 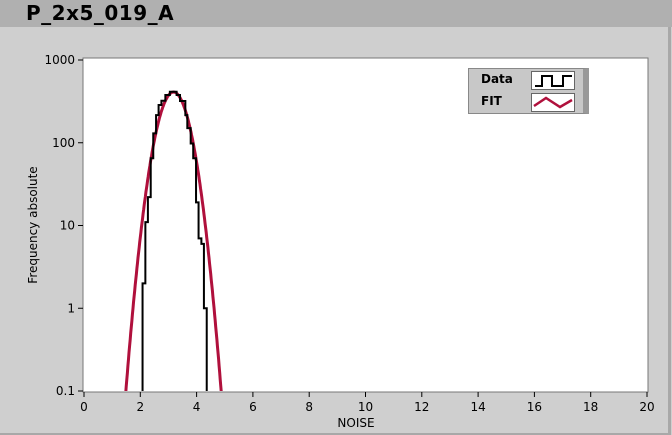 I want to click on y-axis: 1000 100 10 1 0.1, so click(x=63, y=225).